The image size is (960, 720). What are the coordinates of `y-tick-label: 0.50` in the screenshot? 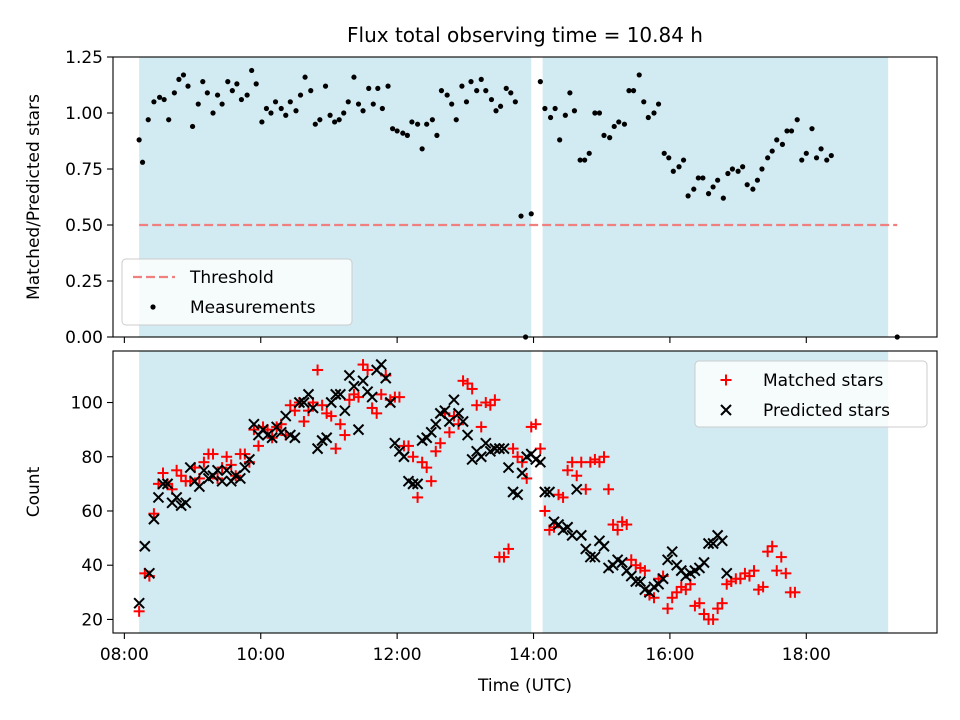 It's located at (84, 226).